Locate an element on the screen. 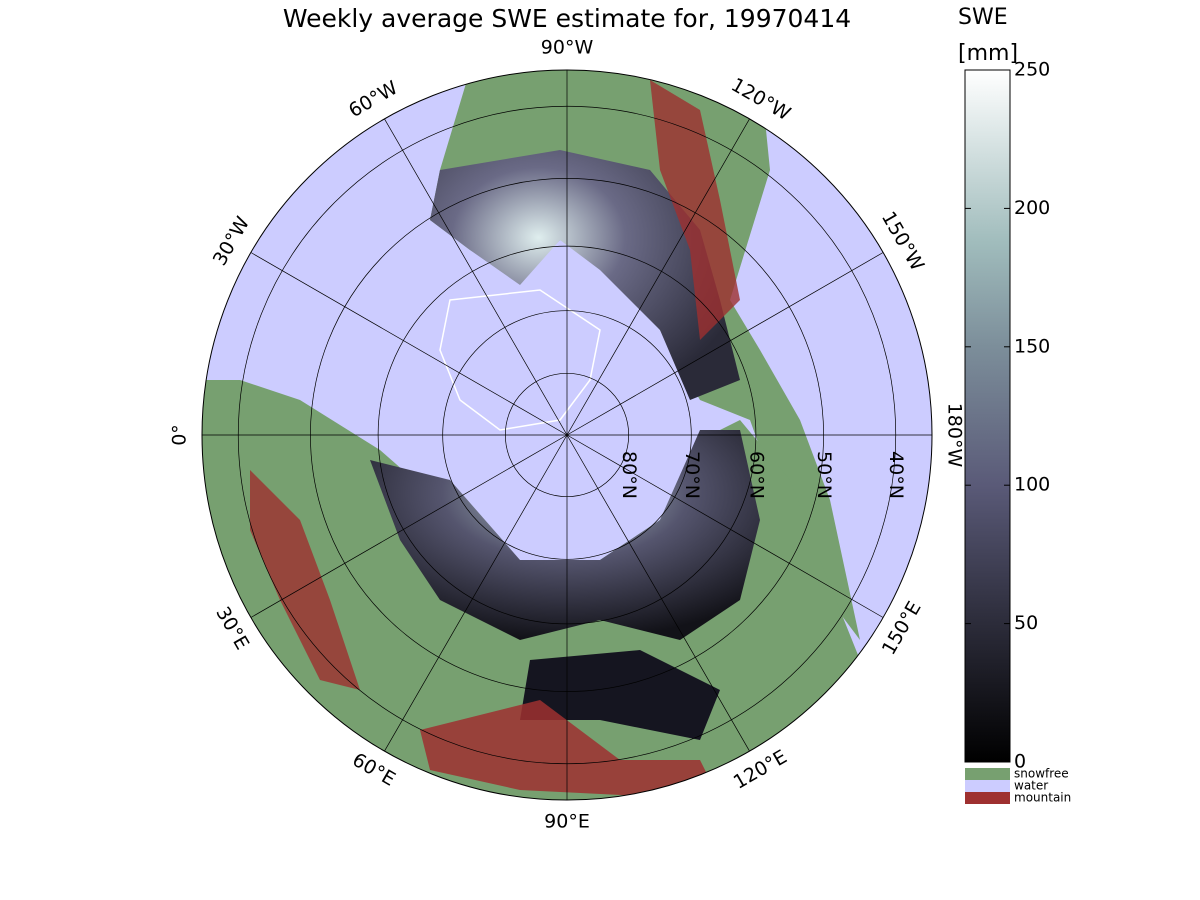 This screenshot has width=1200, height=900. colorbar-tick-label: 100 is located at coordinates (1032, 485).